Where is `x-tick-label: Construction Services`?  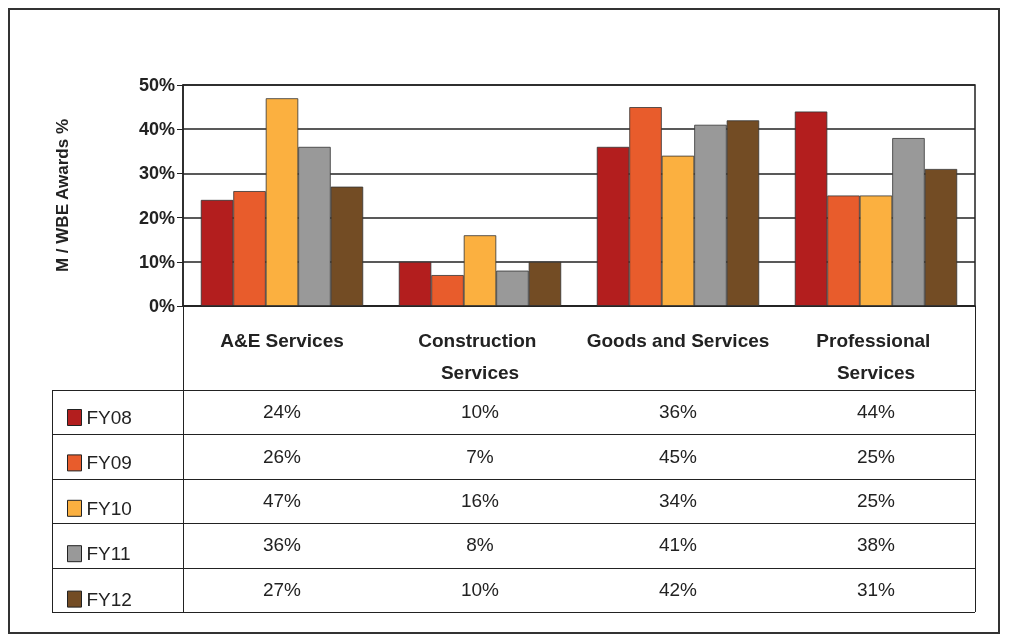
x-tick-label: Construction Services is located at coordinates (480, 356).